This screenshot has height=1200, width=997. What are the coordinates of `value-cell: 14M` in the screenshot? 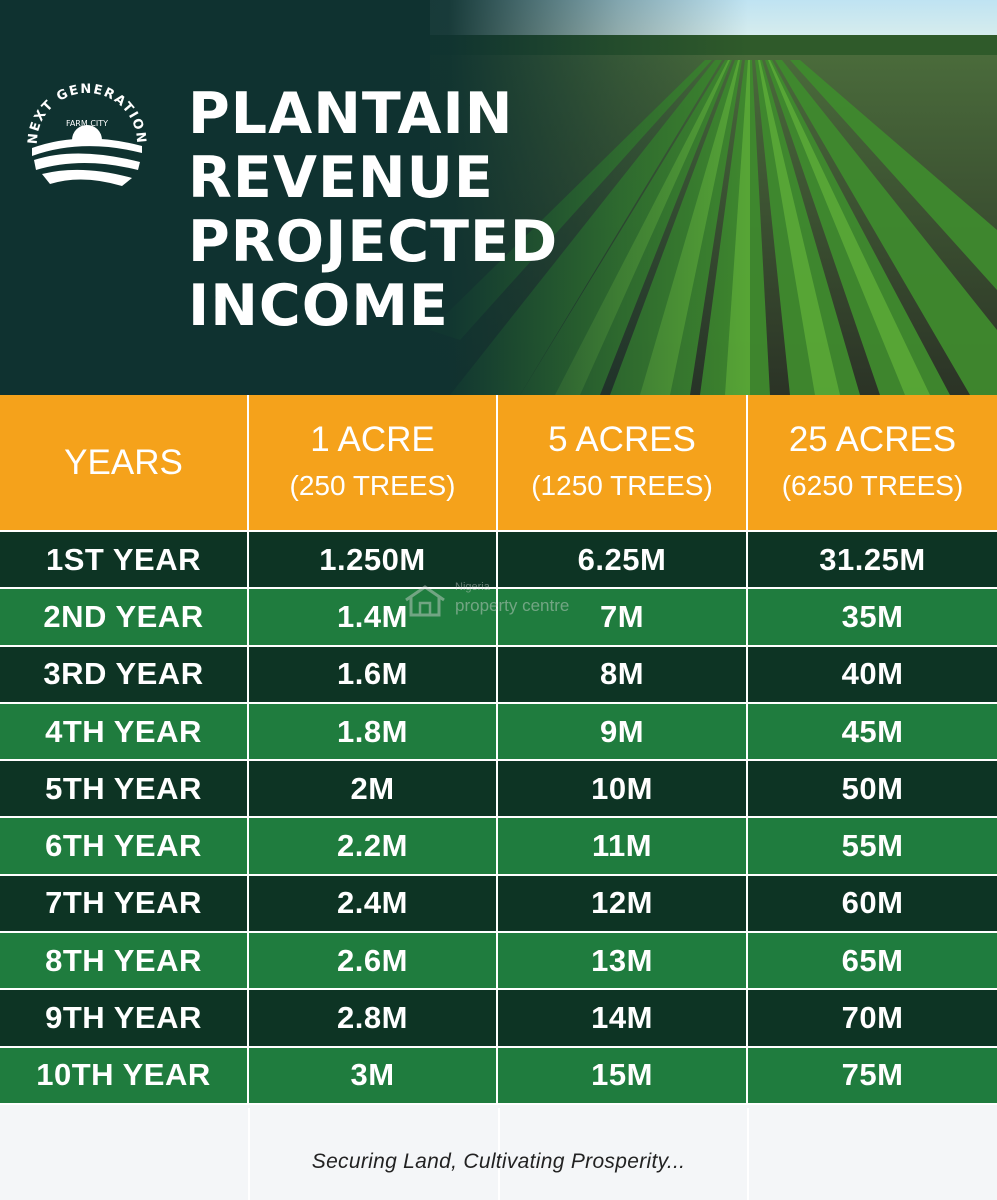 It's located at (622, 1018).